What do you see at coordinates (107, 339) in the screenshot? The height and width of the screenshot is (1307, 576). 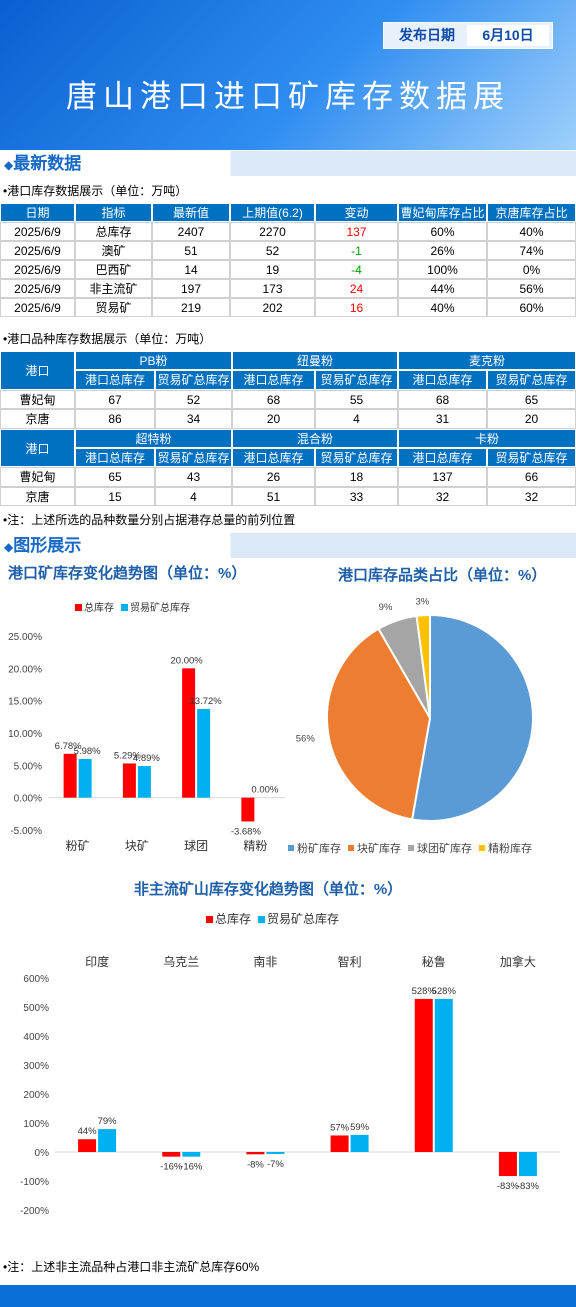 I see `caption: •港口品种库存数据展示（单位：万吨）` at bounding box center [107, 339].